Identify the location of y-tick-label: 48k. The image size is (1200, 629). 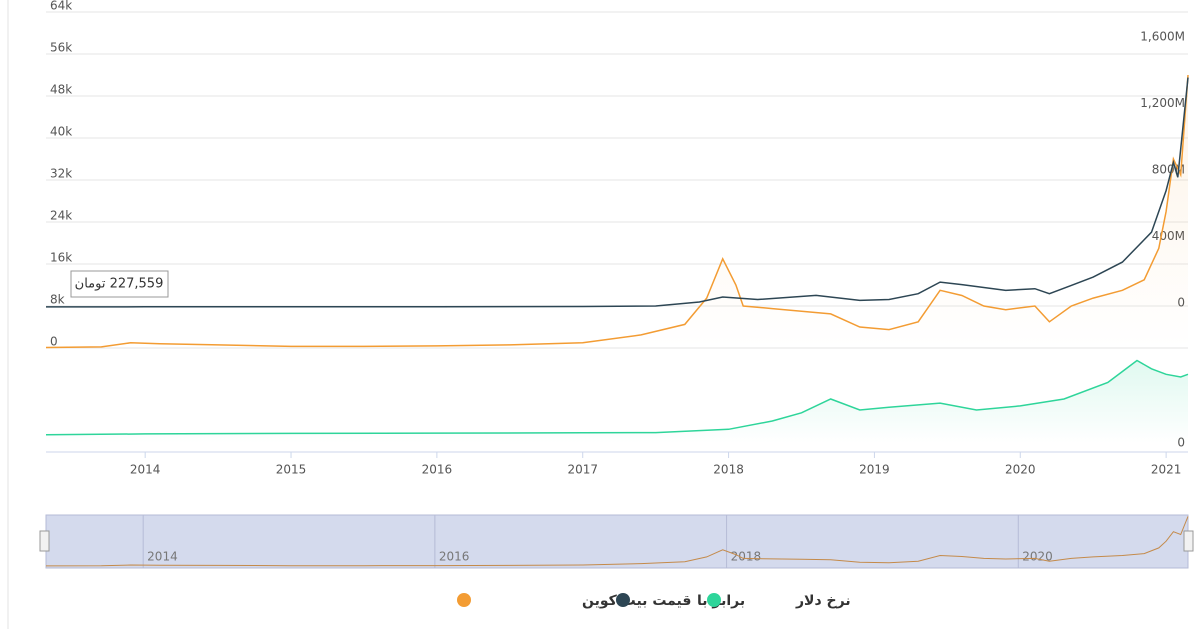
(61, 90).